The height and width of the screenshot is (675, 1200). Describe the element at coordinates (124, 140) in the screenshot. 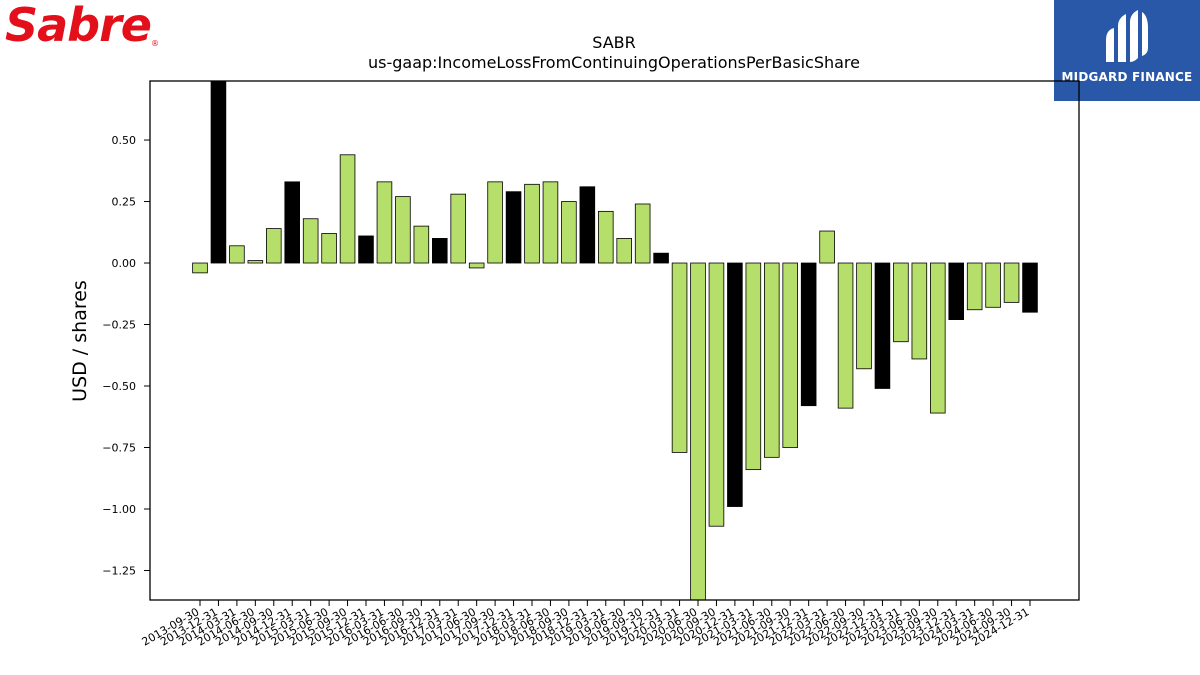

I see `y-tick-label: 0.50` at that location.